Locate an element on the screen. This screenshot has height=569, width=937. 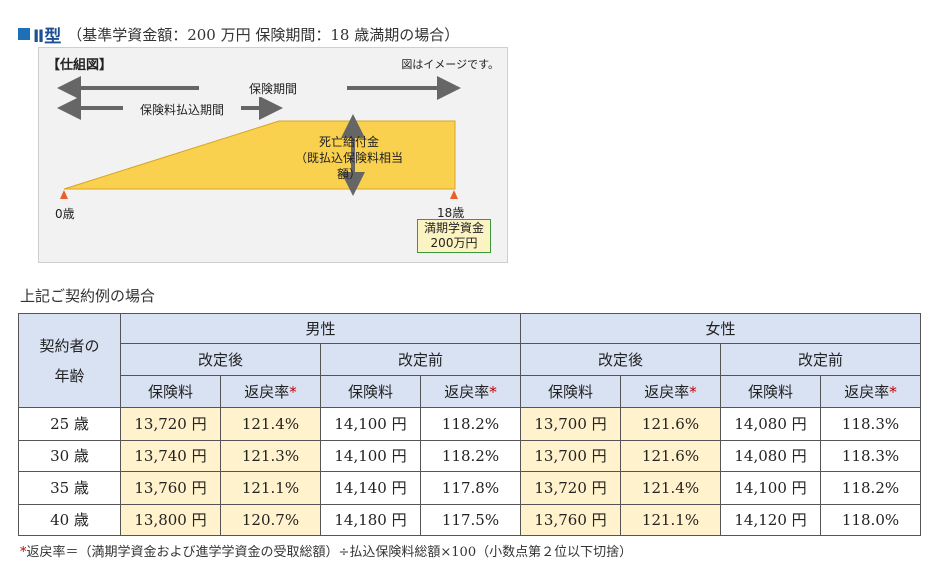
insurance-period-label: 保険期間 is located at coordinates (273, 88).